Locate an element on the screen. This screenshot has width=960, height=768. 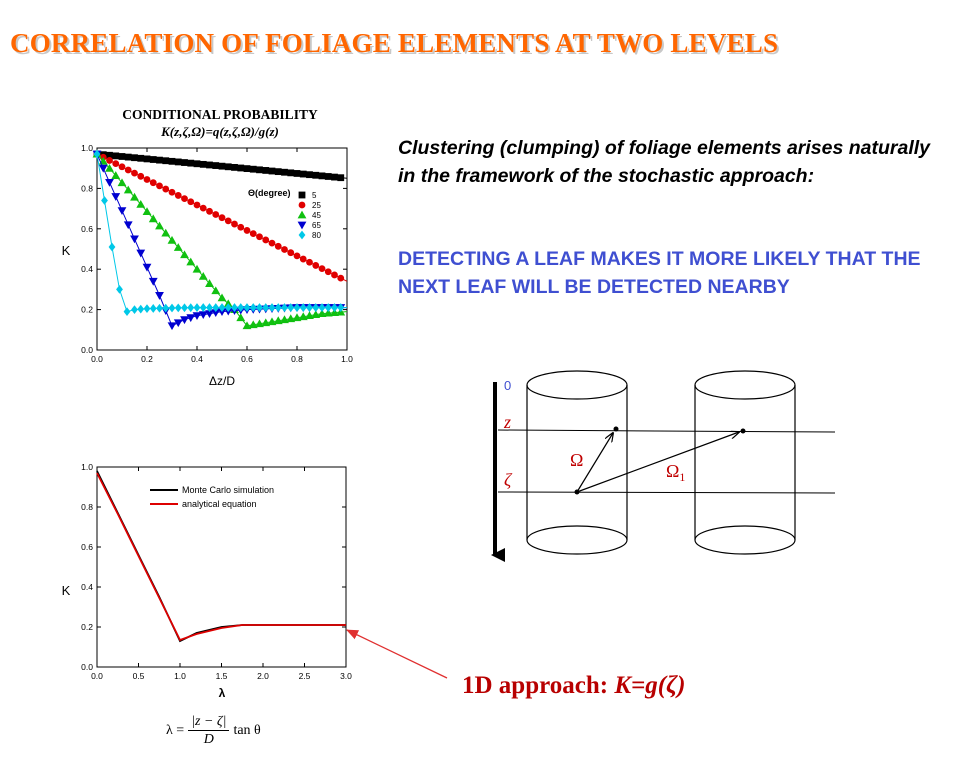
plot-frame is located at coordinates (221, 567).